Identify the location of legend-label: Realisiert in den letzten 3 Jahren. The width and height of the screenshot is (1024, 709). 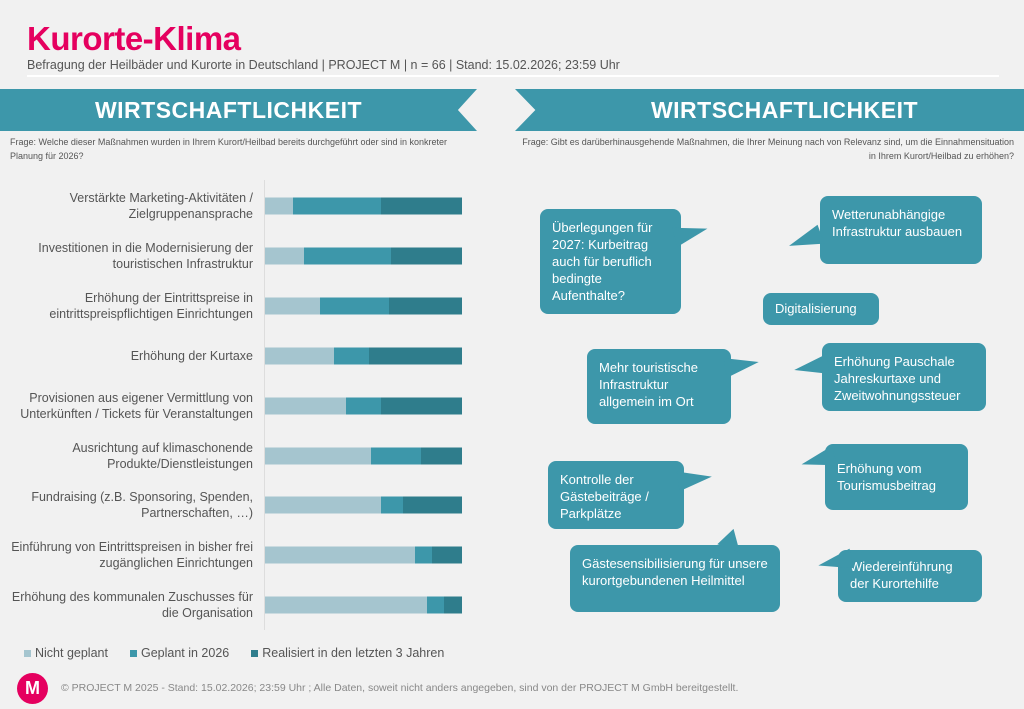
(353, 653).